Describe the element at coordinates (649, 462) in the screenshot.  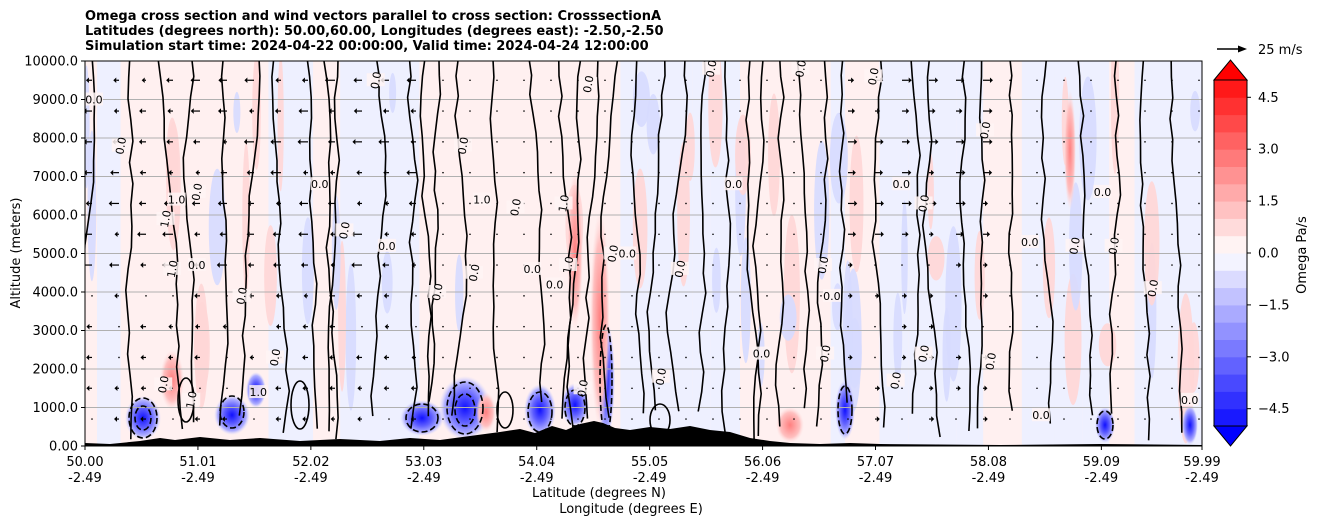
I see `x-tick-label-lat: 55.05` at that location.